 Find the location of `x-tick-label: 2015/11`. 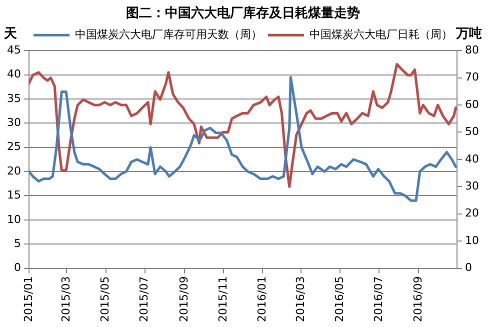

x-tick-label: 2015/11 is located at coordinates (223, 299).